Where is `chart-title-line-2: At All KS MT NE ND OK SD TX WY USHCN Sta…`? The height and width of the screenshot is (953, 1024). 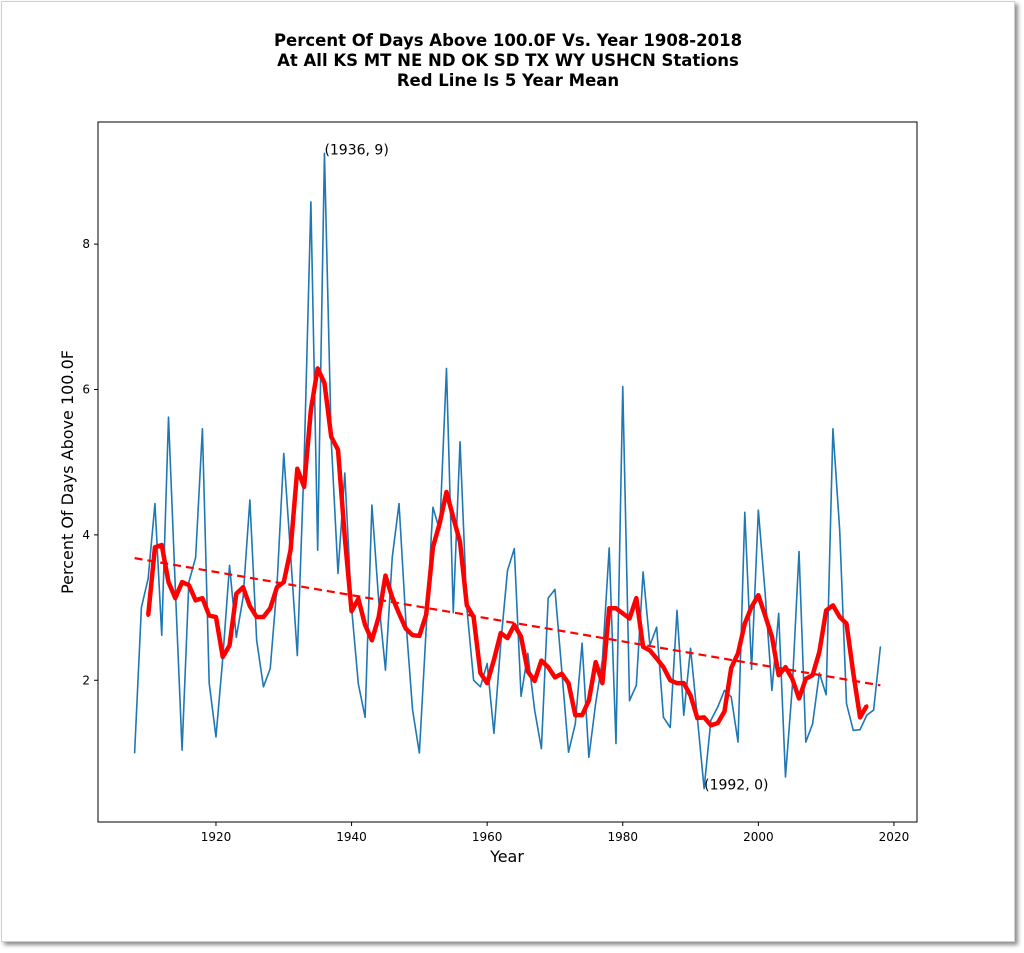
chart-title-line-2: At All KS MT NE ND OK SD TX WY USHCN Sta… is located at coordinates (508, 60).